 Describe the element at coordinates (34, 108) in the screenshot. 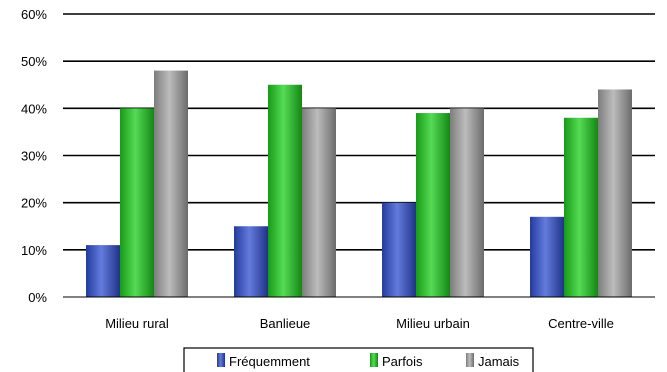

I see `y-tick-label: 40%` at that location.